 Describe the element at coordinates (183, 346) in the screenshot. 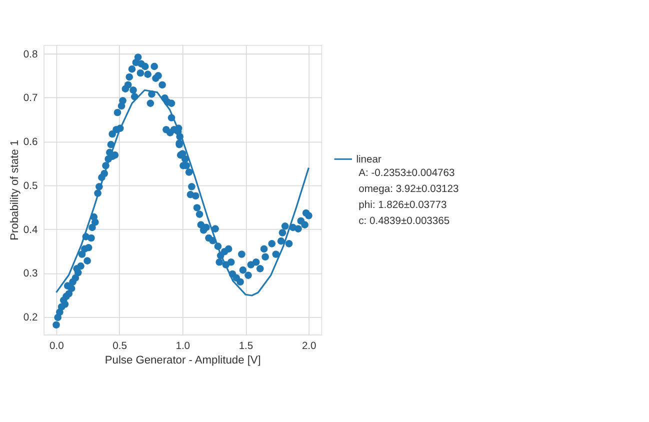

I see `x-tick-label: 1.0` at that location.